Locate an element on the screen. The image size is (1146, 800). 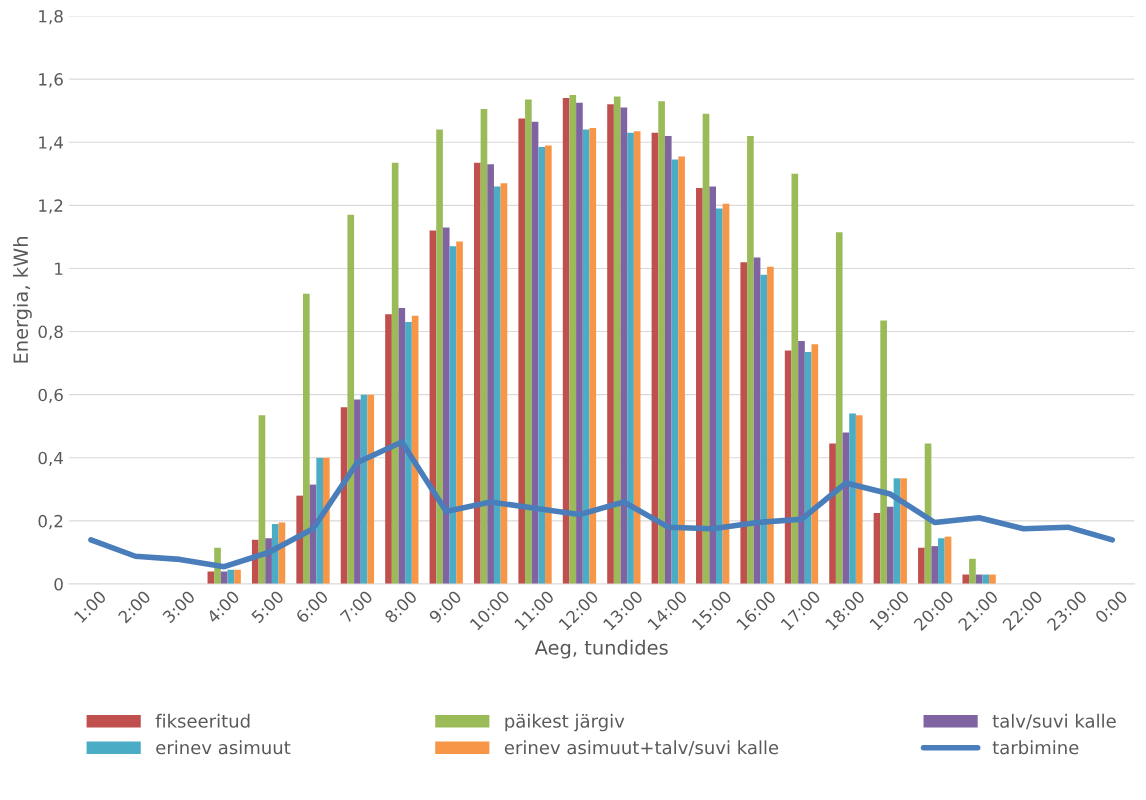
legend-label: tarbimine is located at coordinates (1035, 747).